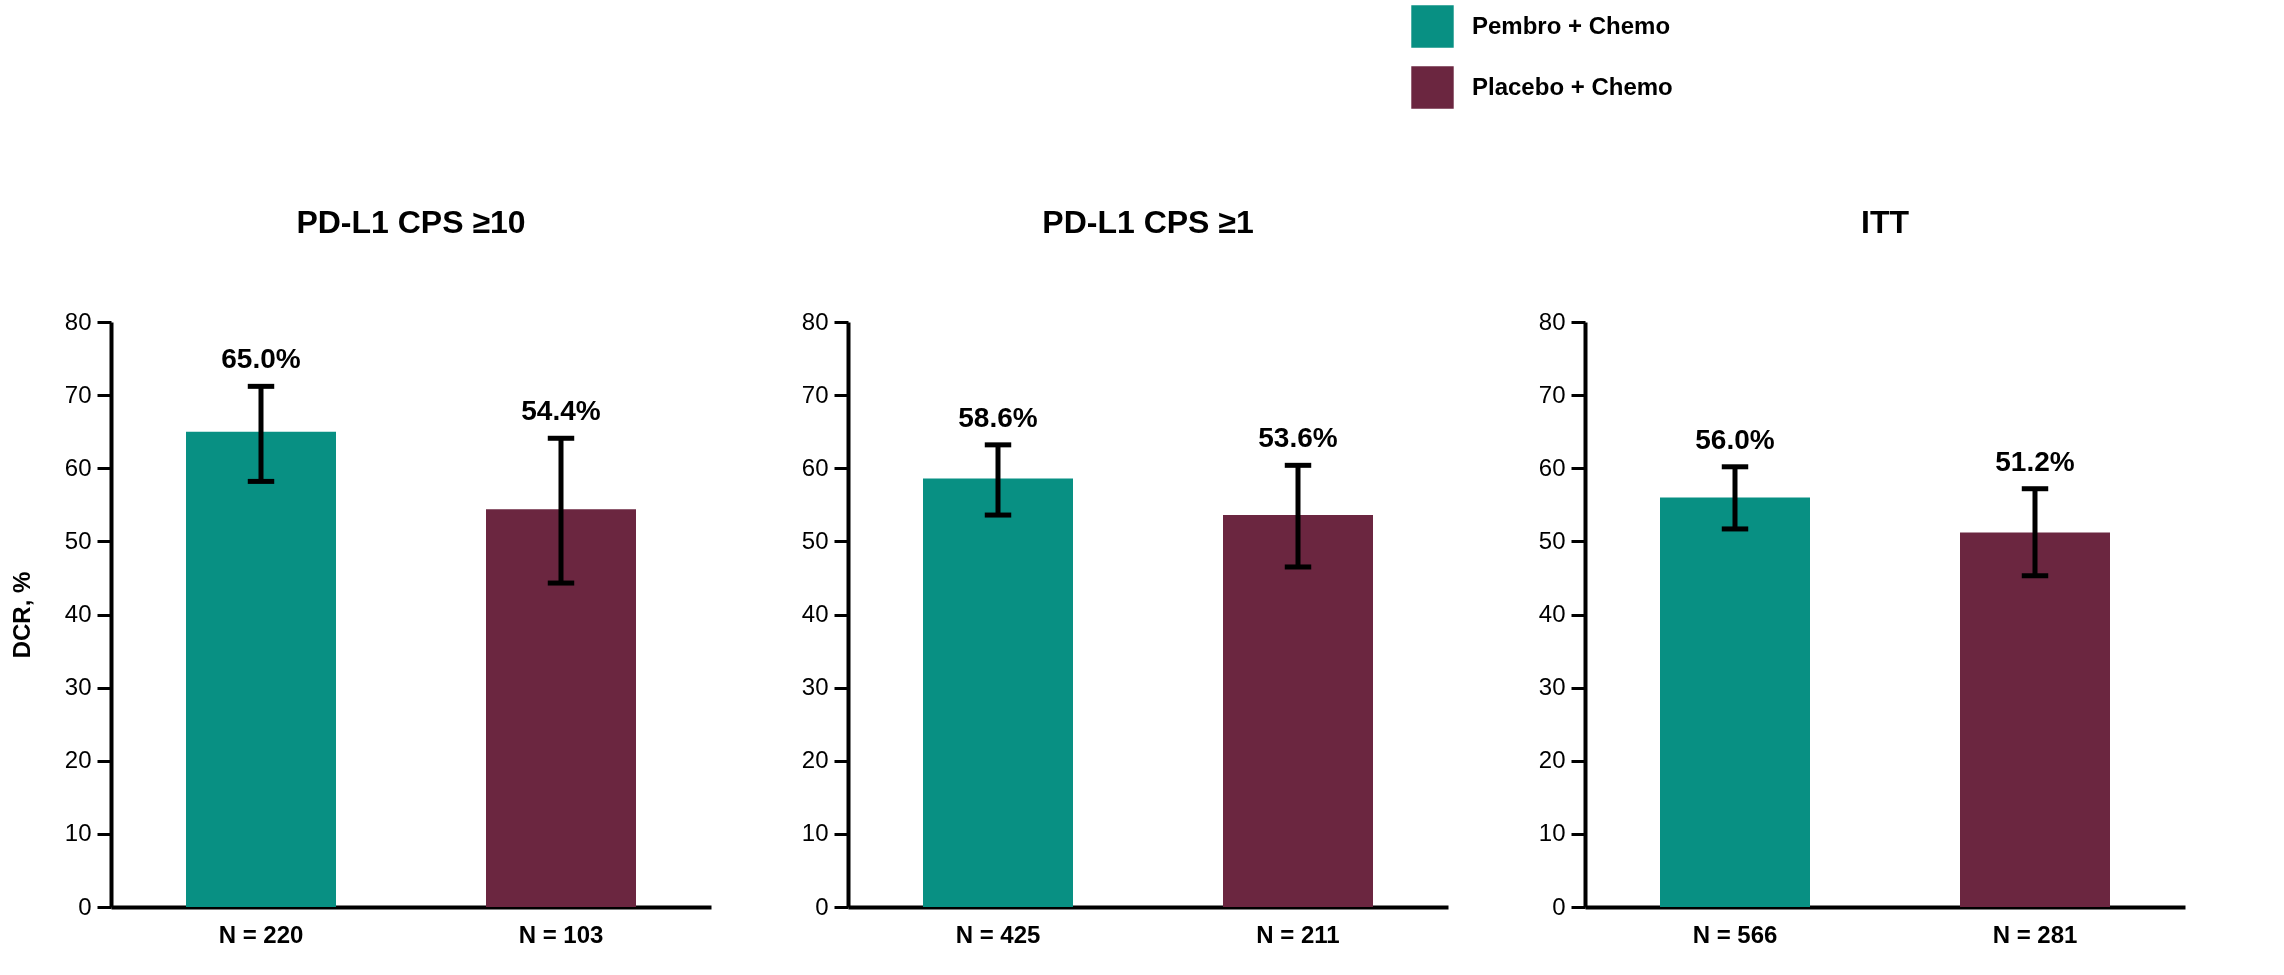 The height and width of the screenshot is (975, 2284). What do you see at coordinates (2035, 934) in the screenshot?
I see `x-tick-label: N = 281` at bounding box center [2035, 934].